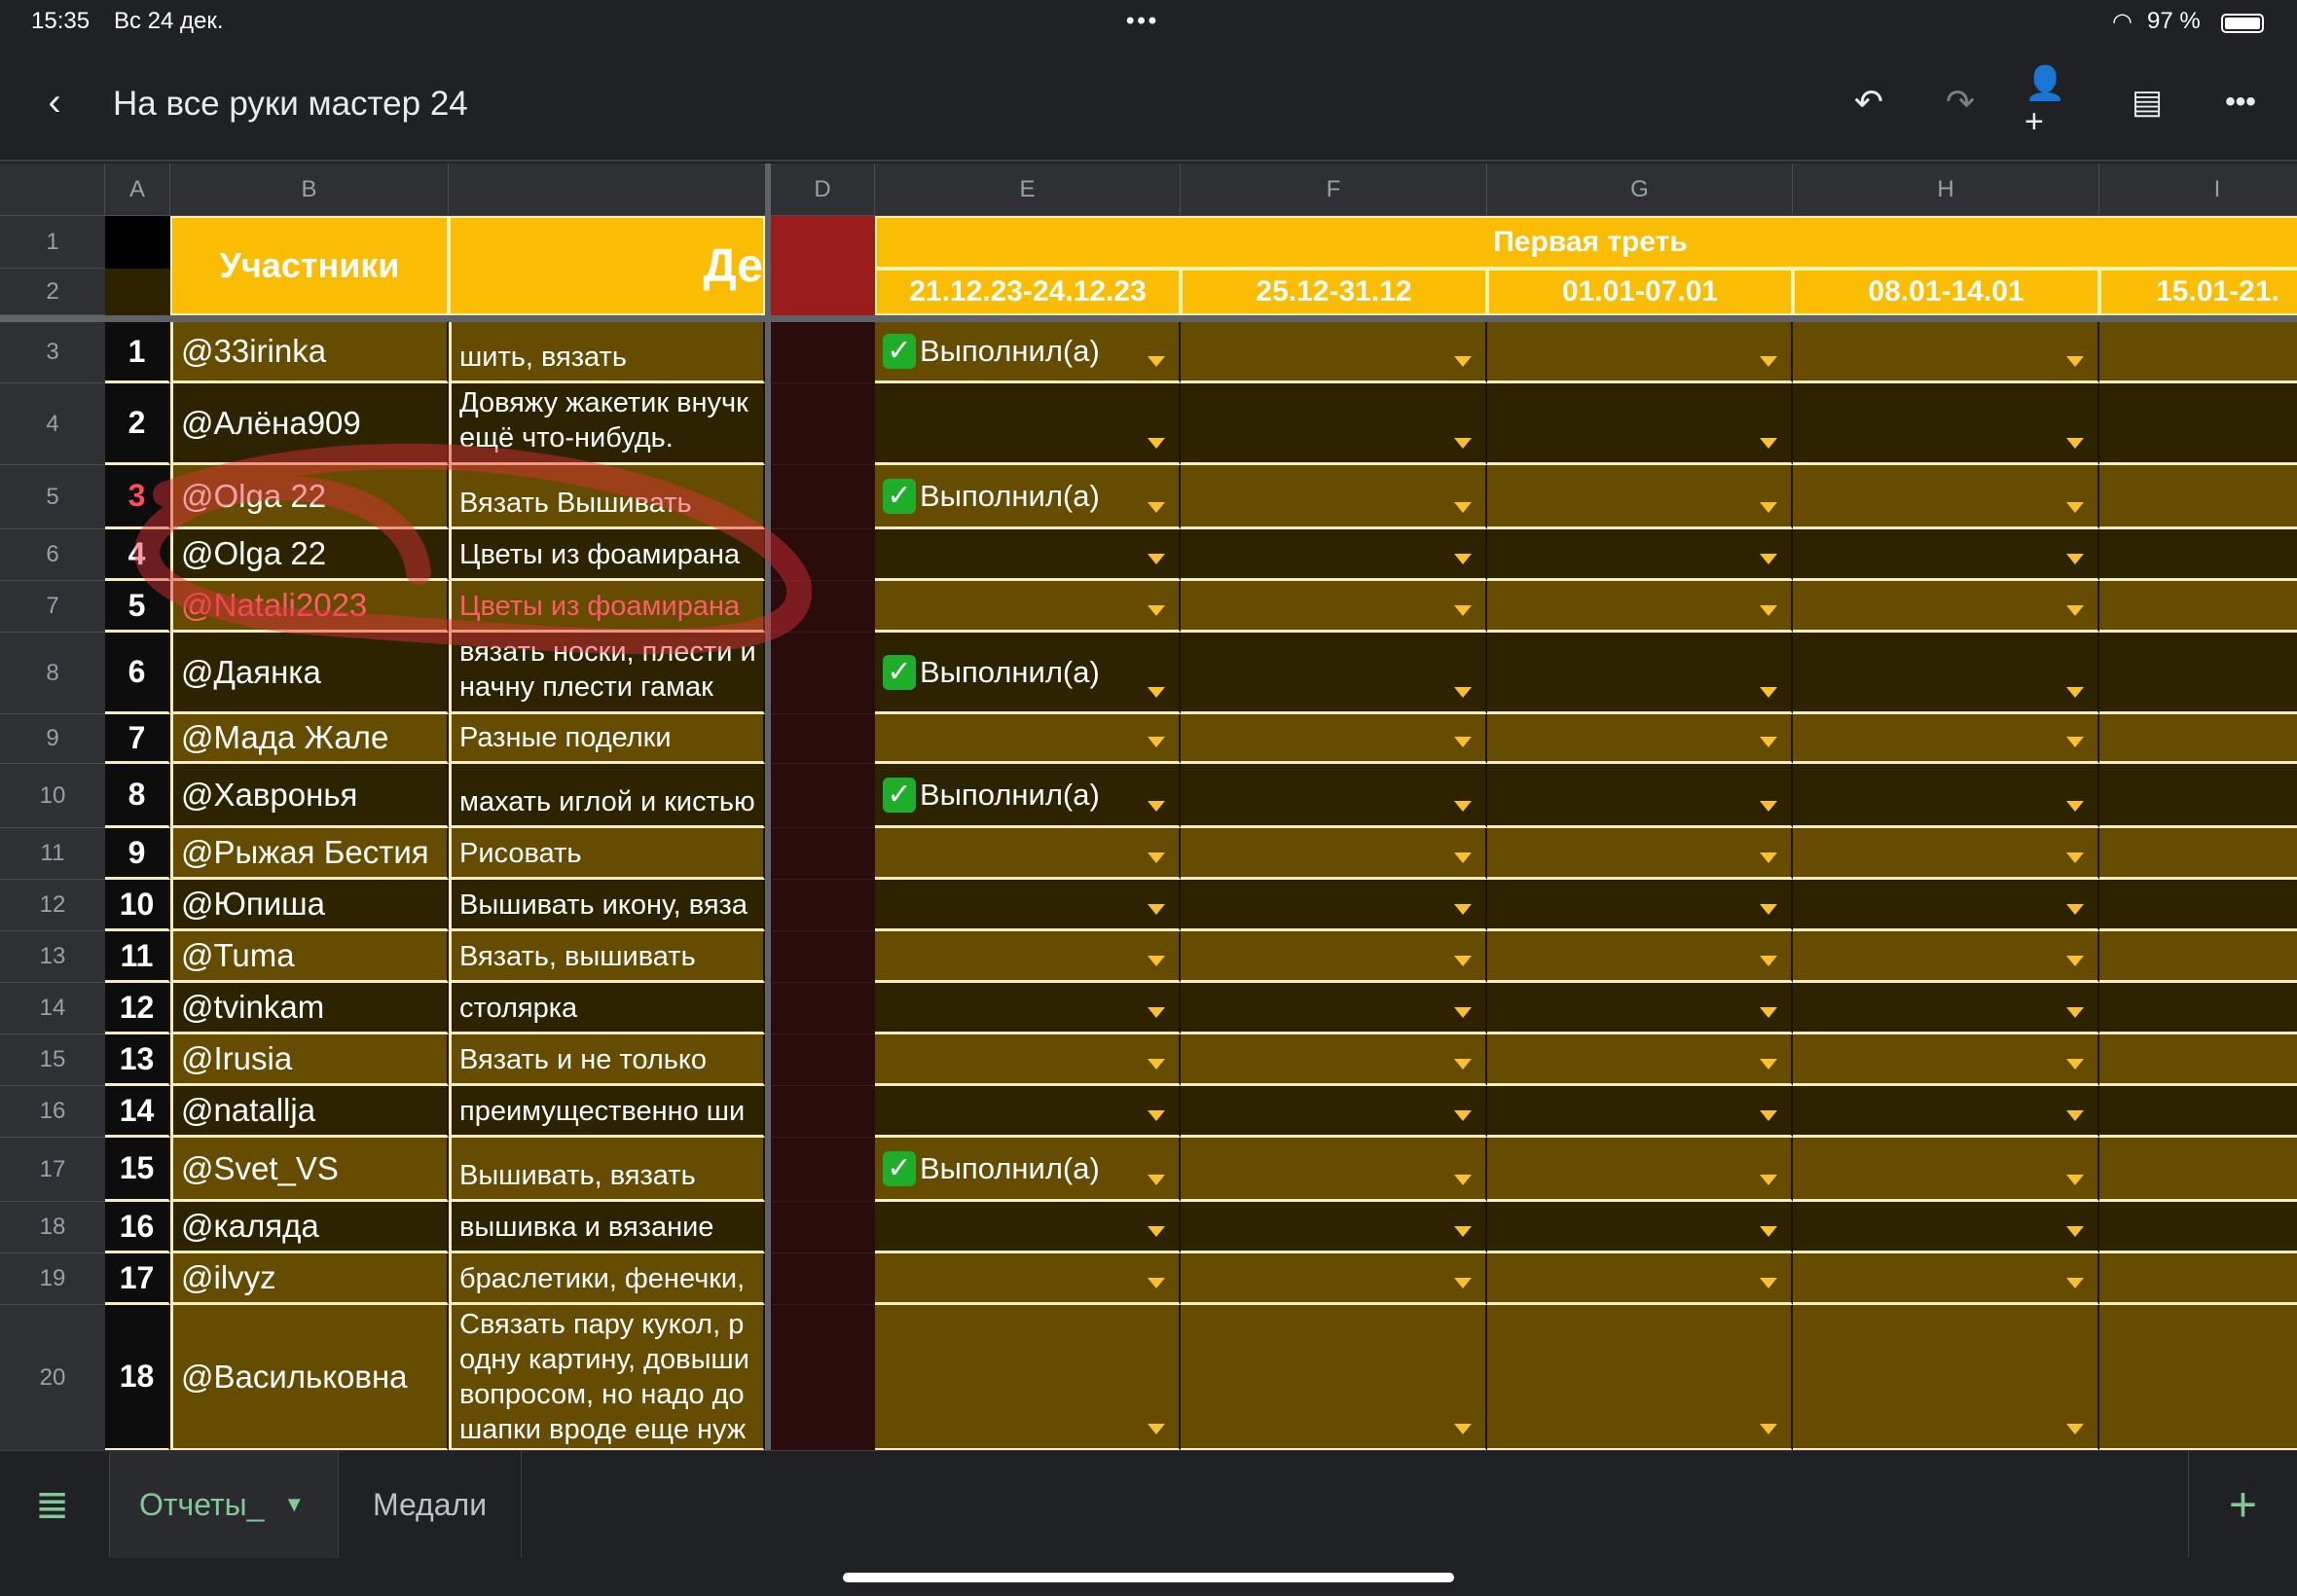 The width and height of the screenshot is (2297, 1596). Describe the element at coordinates (309, 1170) in the screenshot. I see `participant-name-cell: @Svet_VS` at that location.